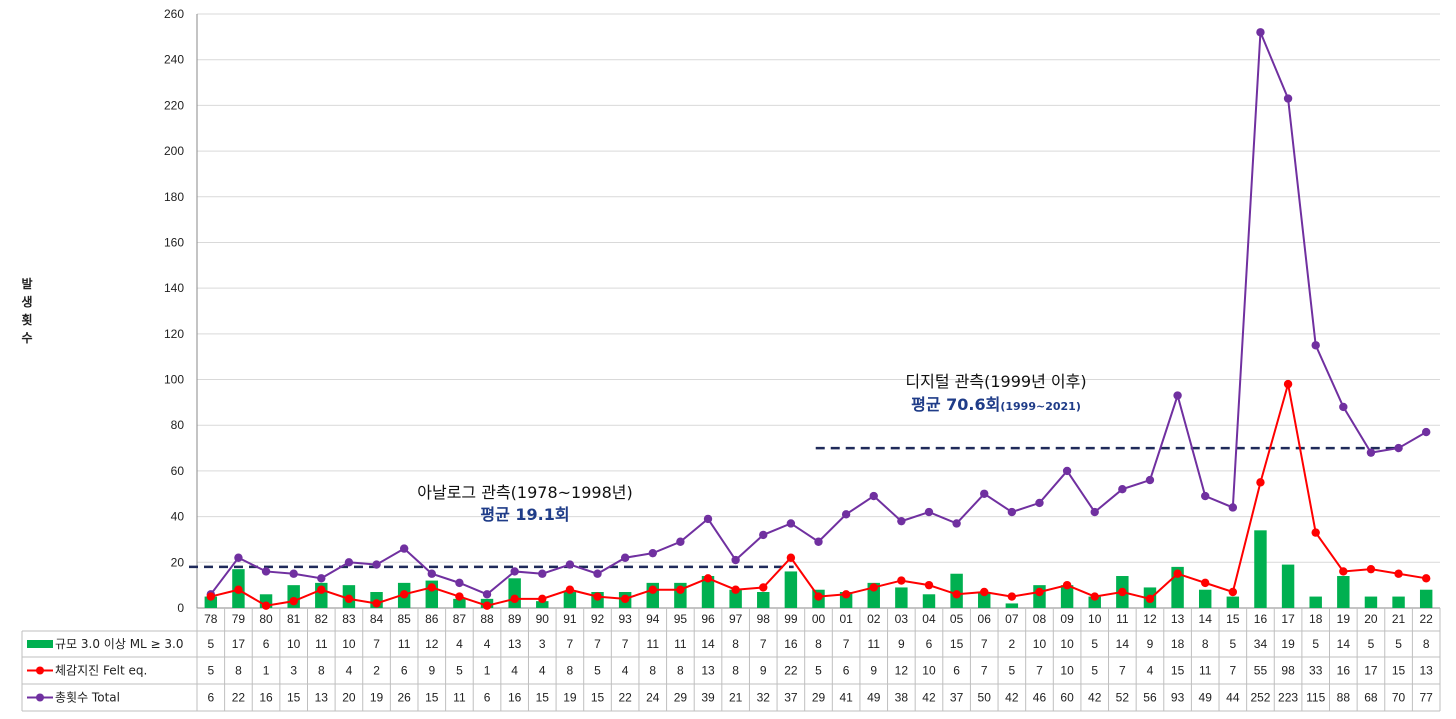 This screenshot has height=719, width=1456. I want to click on table-cell: 21, so click(736, 698).